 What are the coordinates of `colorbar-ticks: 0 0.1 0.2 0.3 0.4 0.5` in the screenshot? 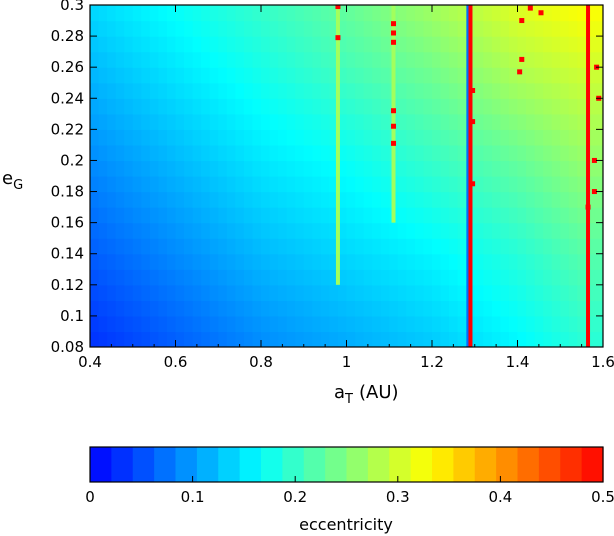 It's located at (349, 491).